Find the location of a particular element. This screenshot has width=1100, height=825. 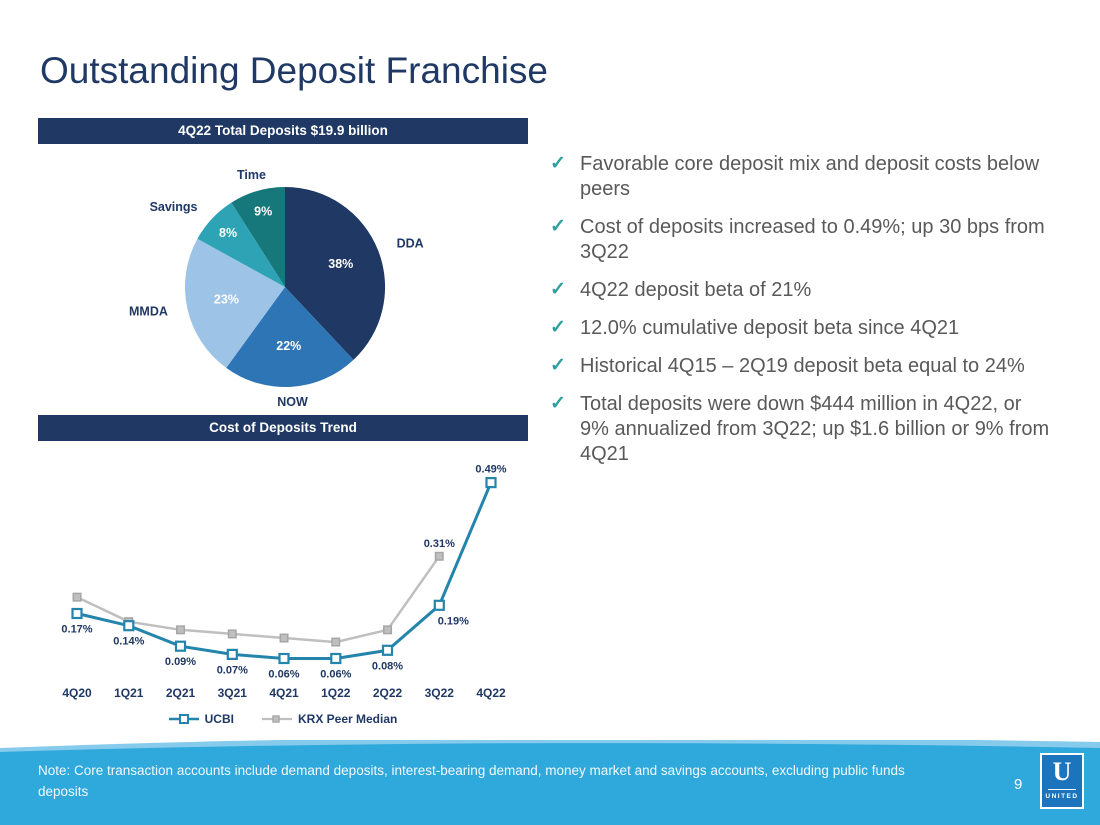

x-axis-label: 2Q22 is located at coordinates (388, 693).